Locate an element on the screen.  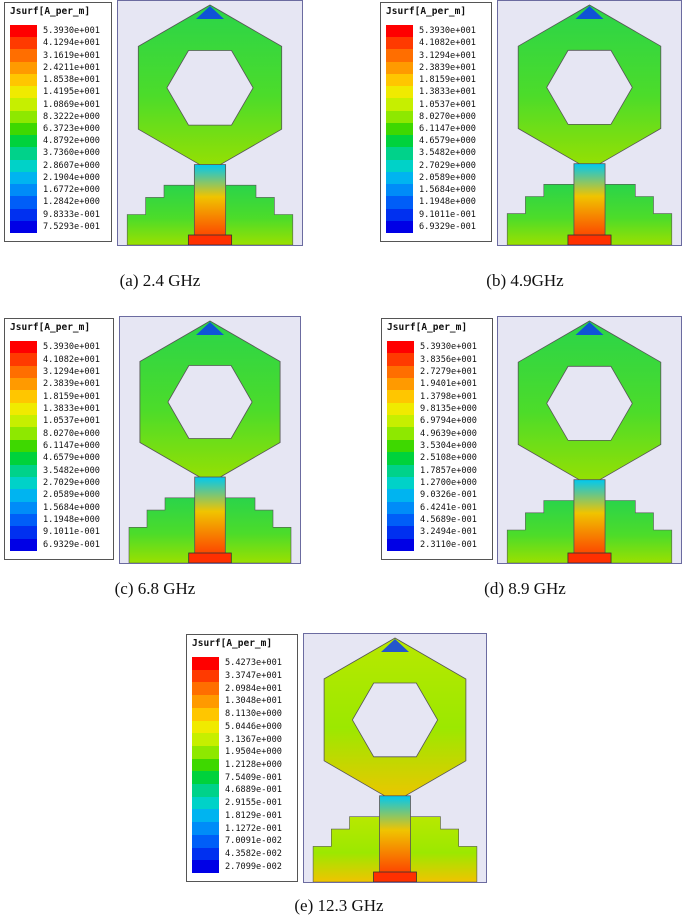
legend-tick-label: 6.1147e+000 is located at coordinates (447, 129).